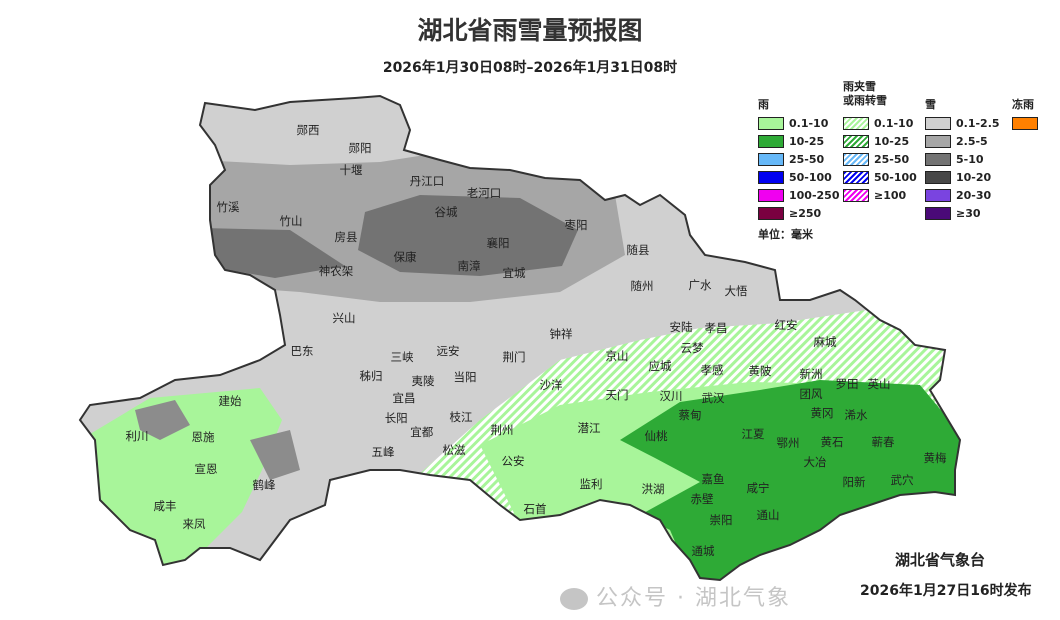  Describe the element at coordinates (230, 401) in the screenshot. I see `city-label: 建始` at that location.